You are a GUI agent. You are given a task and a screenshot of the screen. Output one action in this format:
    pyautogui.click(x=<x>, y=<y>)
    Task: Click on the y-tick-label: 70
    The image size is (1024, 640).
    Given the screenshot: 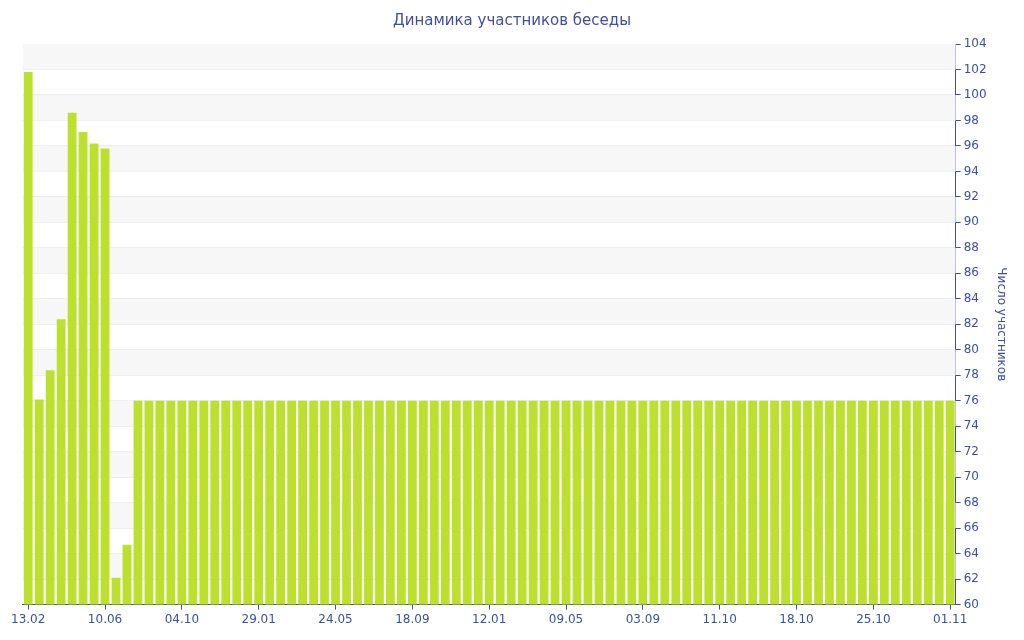 What is the action you would take?
    pyautogui.click(x=971, y=476)
    